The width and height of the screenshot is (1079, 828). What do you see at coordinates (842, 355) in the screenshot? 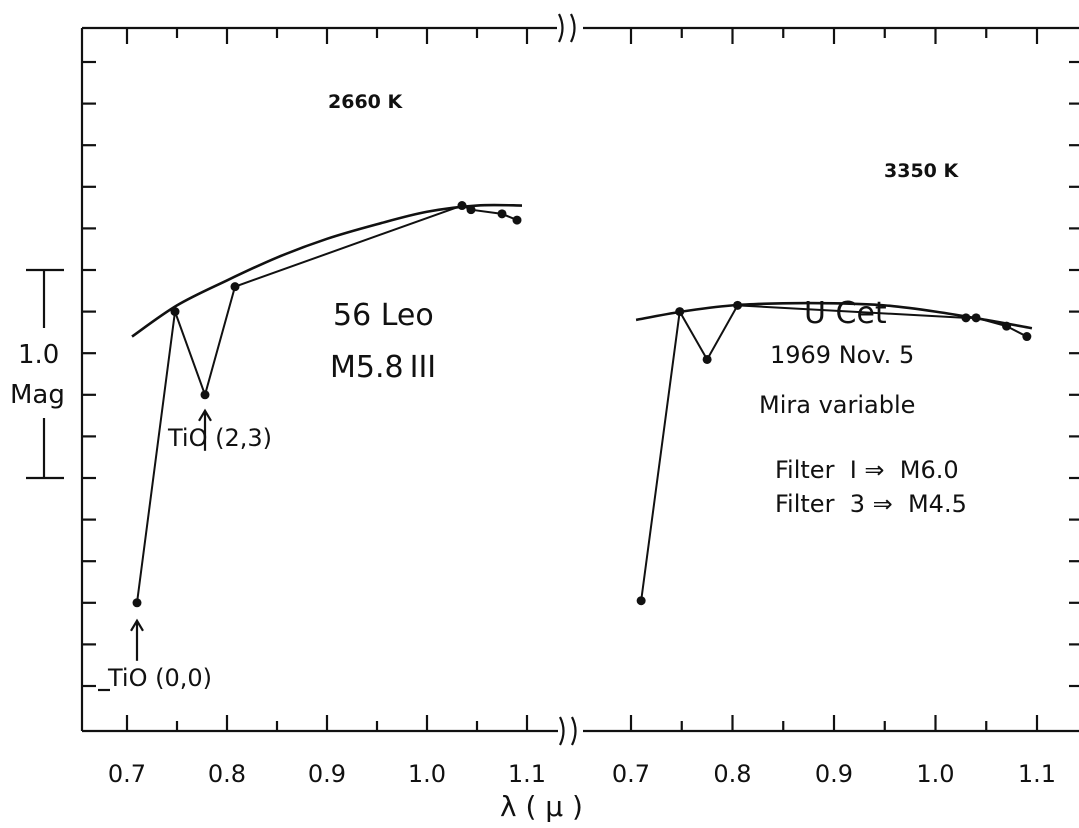
I see `right-date: 1969 Nov. 5` at bounding box center [842, 355].